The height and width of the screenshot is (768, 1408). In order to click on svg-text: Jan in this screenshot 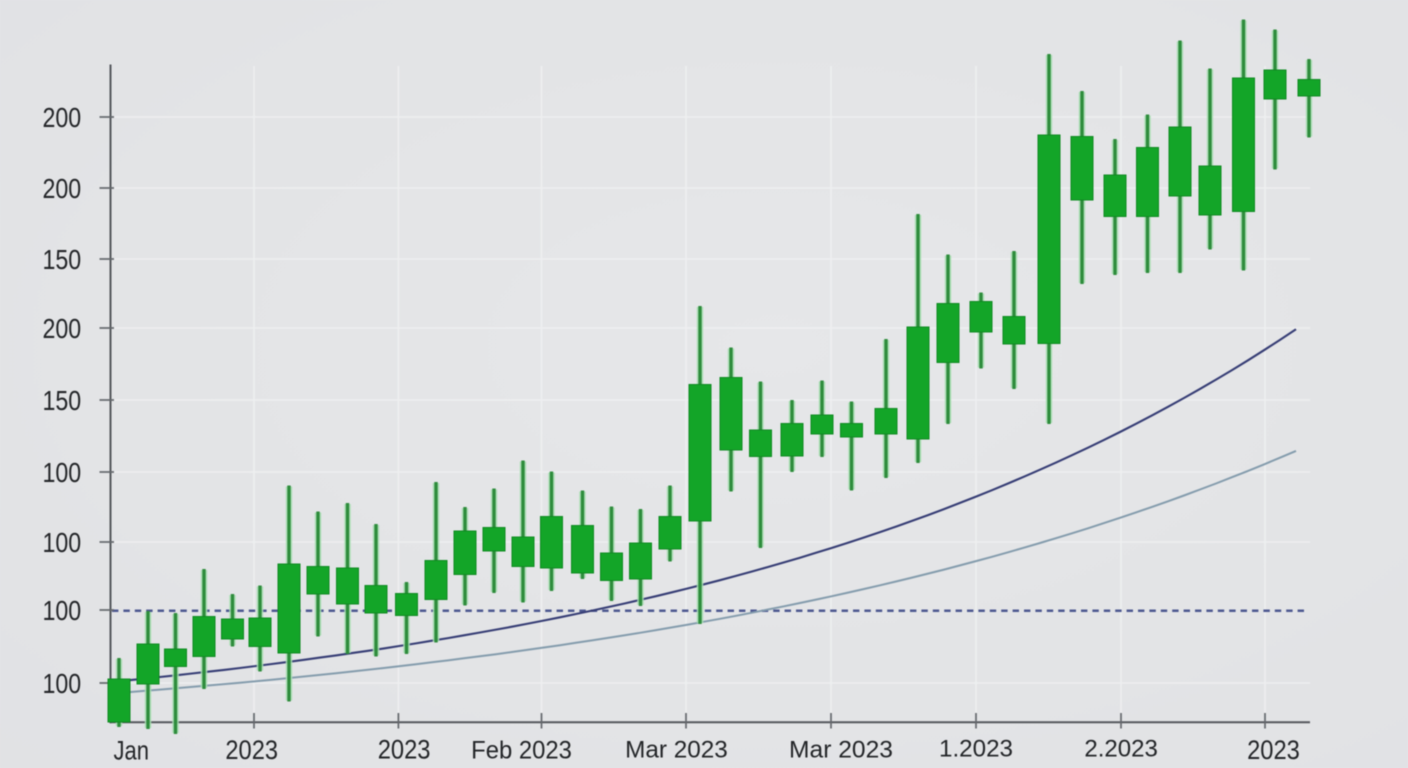, I will do `click(132, 750)`.